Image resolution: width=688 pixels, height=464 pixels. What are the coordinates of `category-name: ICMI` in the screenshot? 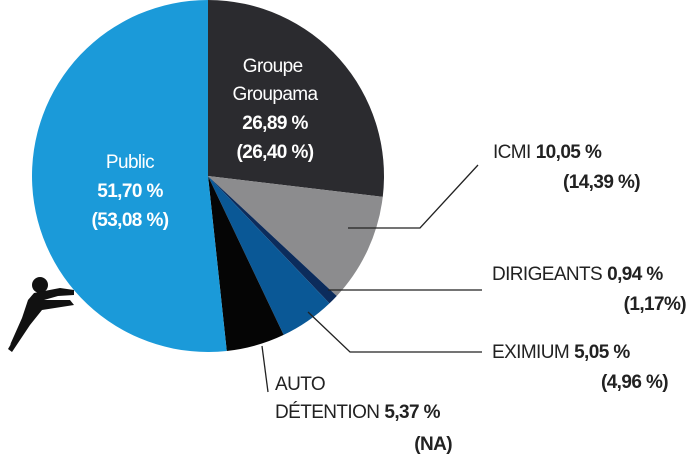 It's located at (512, 152).